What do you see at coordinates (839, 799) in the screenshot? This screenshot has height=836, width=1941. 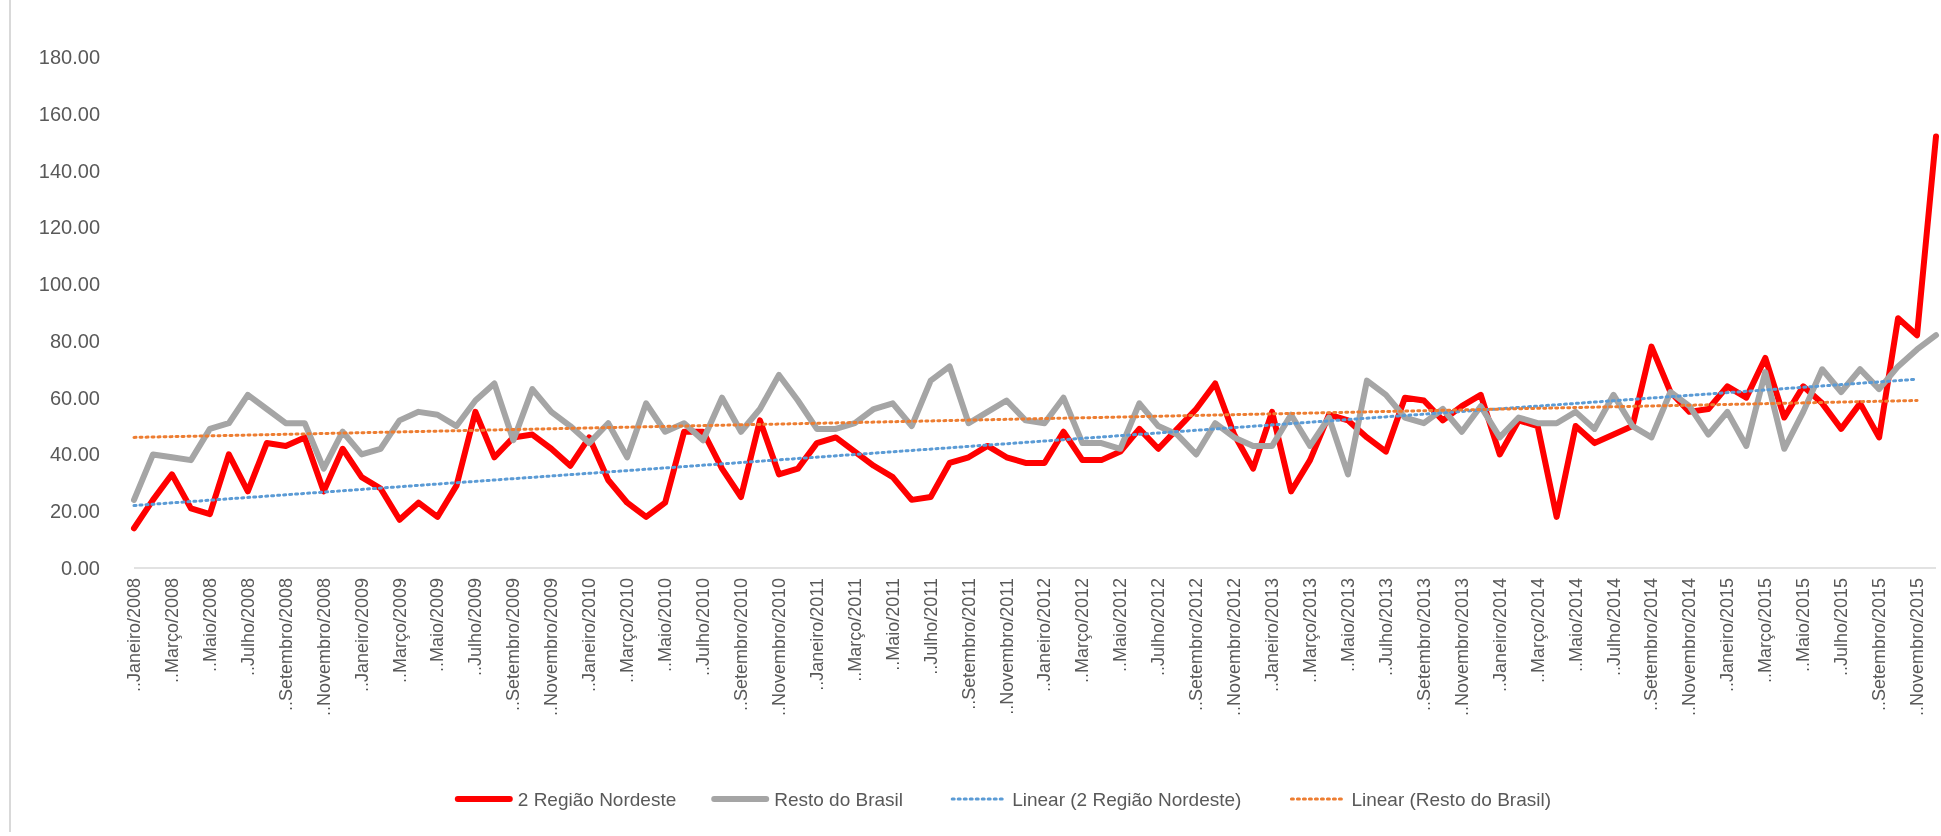 I see `legend-label: Resto do Brasil` at bounding box center [839, 799].